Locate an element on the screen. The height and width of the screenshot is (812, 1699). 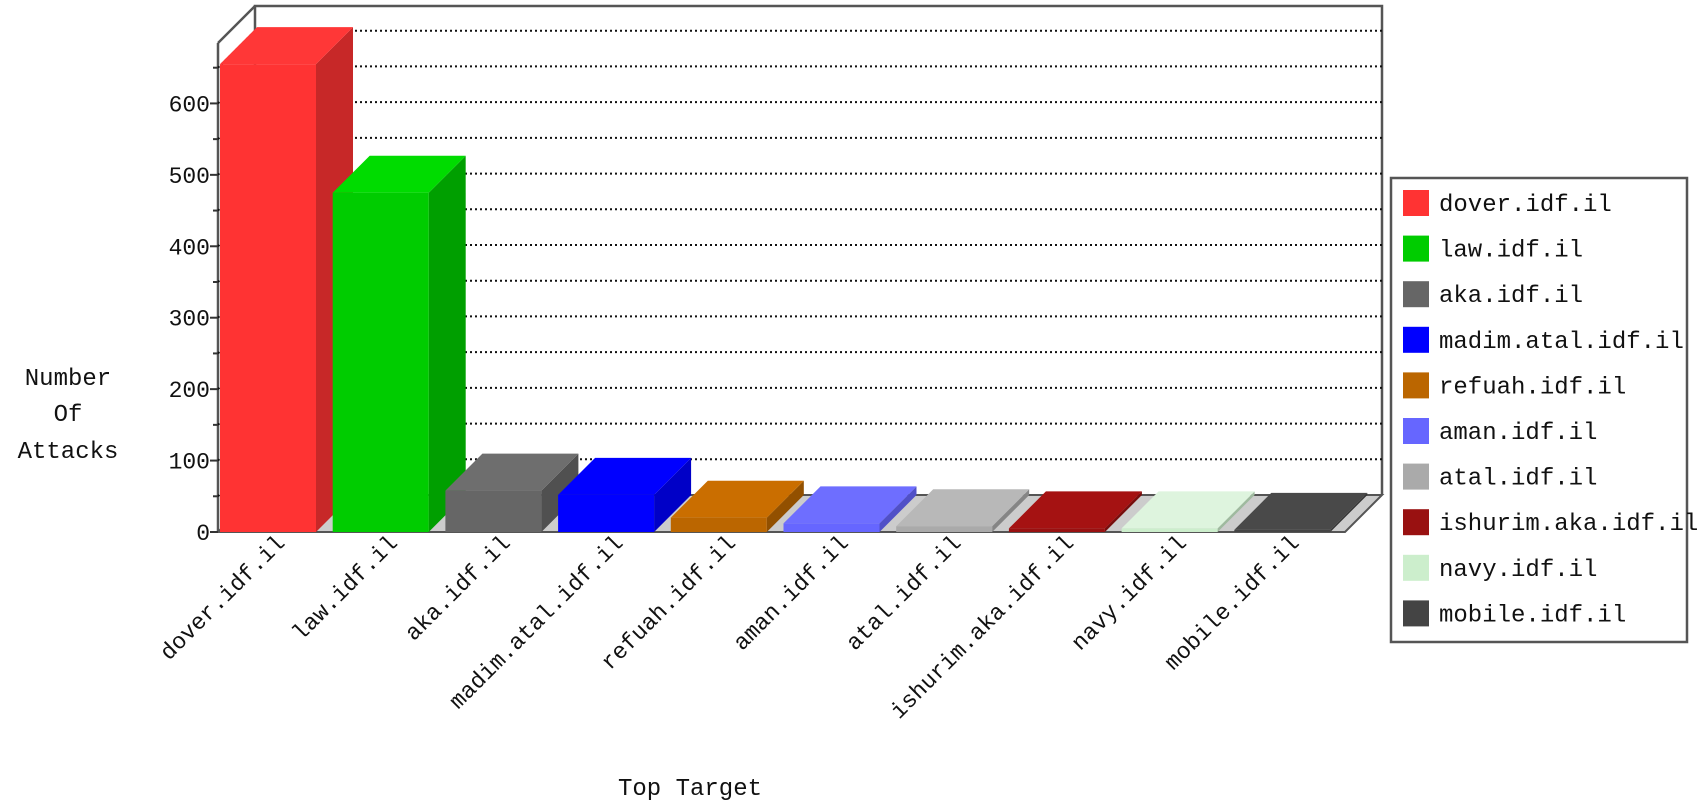
legend-label: dover.idf.il is located at coordinates (1525, 205).